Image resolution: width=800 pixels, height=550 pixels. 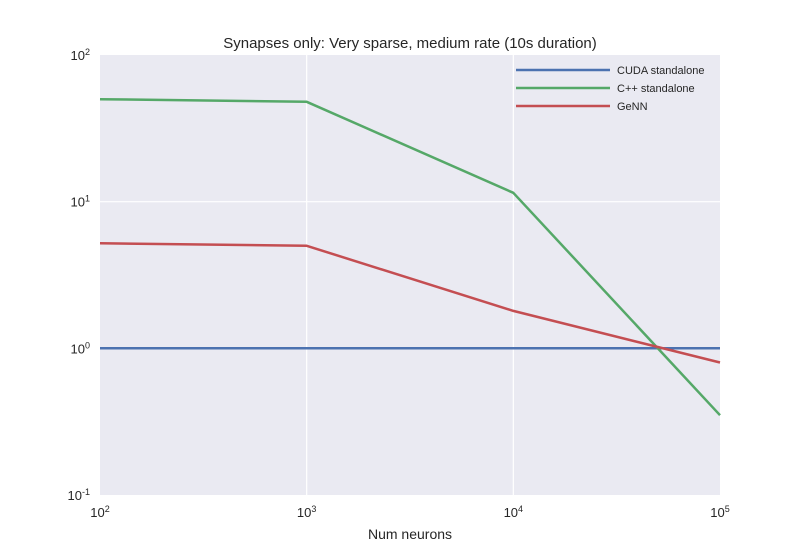 What do you see at coordinates (80, 55) in the screenshot?
I see `y-tick-label: 10²` at bounding box center [80, 55].